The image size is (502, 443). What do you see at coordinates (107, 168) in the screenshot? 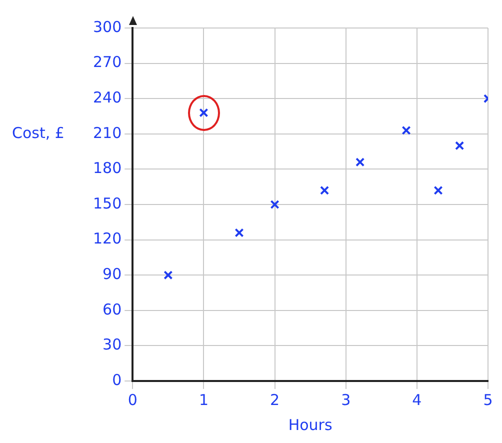
I see `y-tick-label: 180` at bounding box center [107, 168].